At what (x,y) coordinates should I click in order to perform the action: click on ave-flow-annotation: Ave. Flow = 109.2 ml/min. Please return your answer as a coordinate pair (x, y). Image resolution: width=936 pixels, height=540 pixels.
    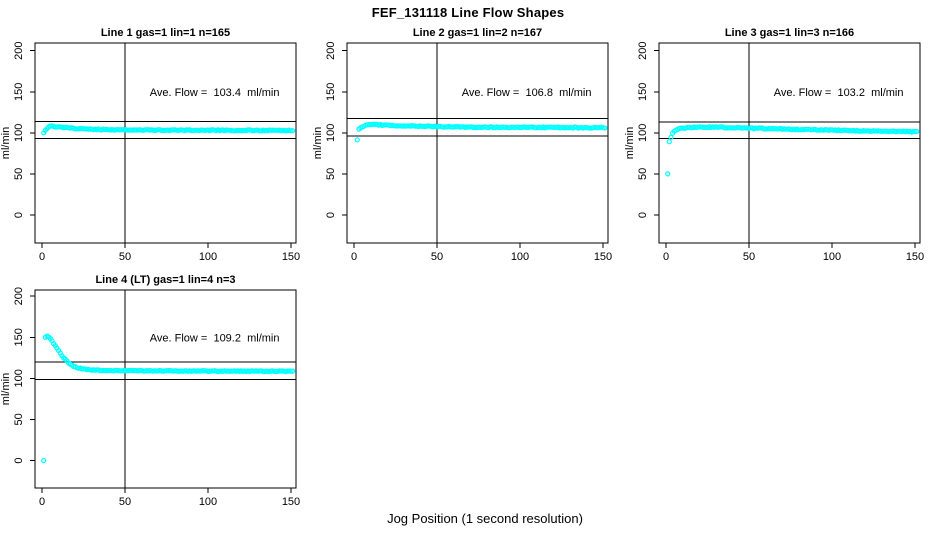
    Looking at the image, I should click on (215, 338).